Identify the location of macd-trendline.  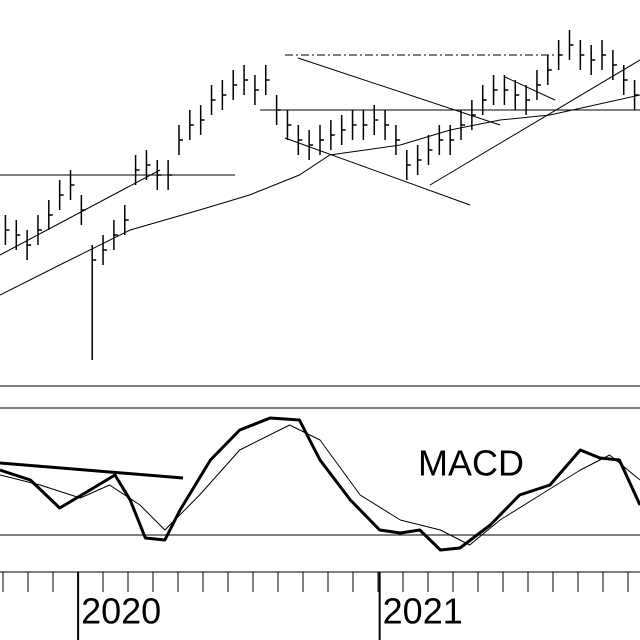
(92, 470).